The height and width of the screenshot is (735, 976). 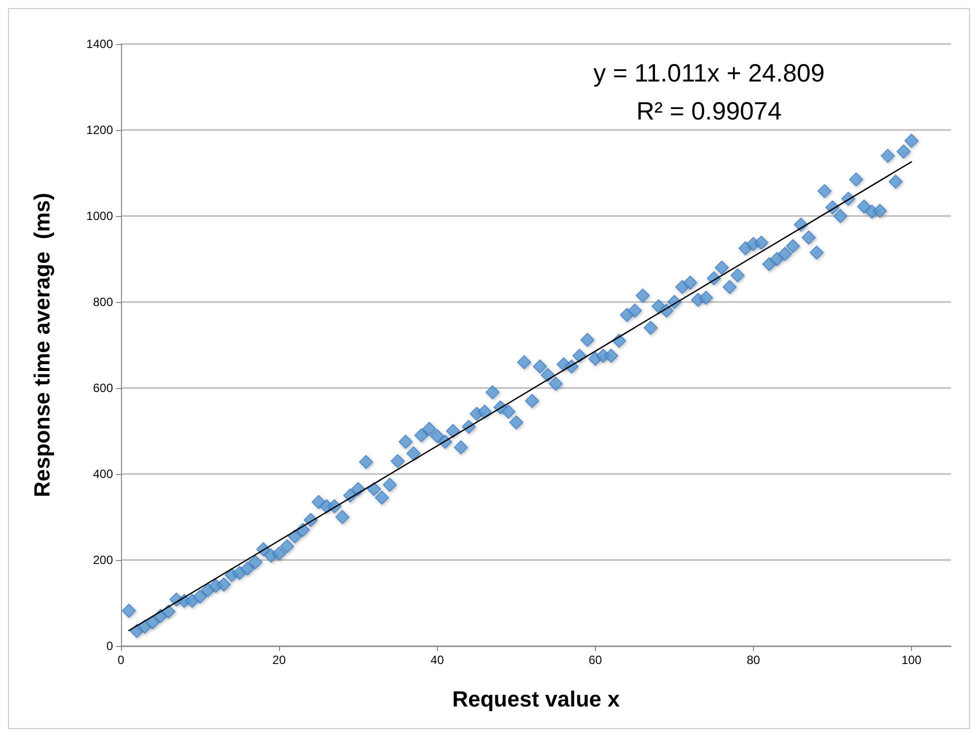 I want to click on x-tick-label: 60, so click(x=595, y=660).